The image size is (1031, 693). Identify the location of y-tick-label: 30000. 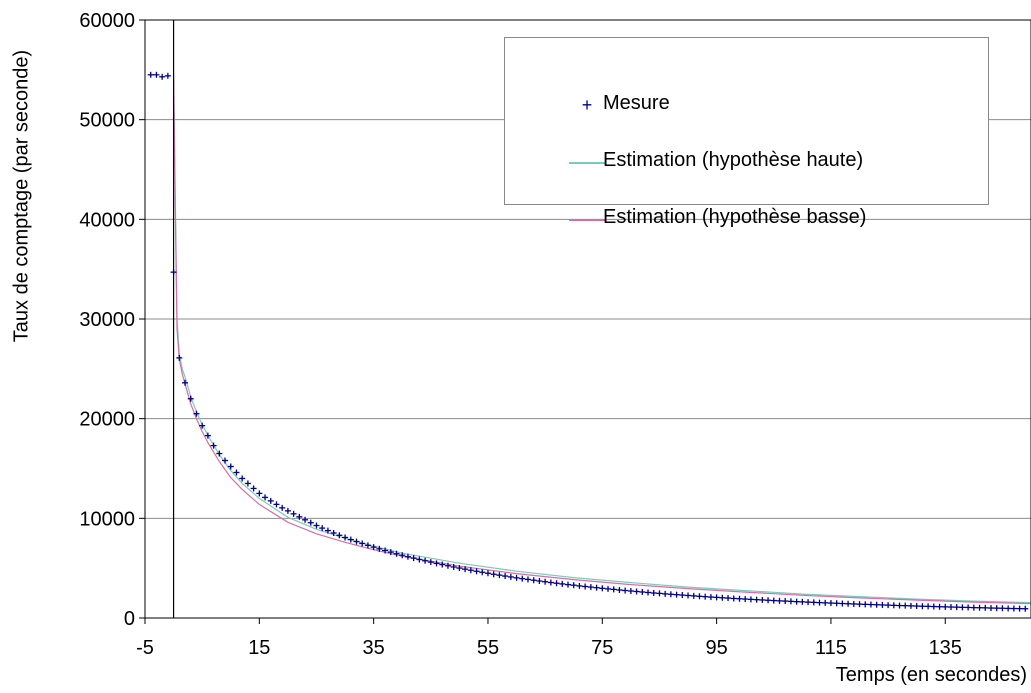
(107, 320).